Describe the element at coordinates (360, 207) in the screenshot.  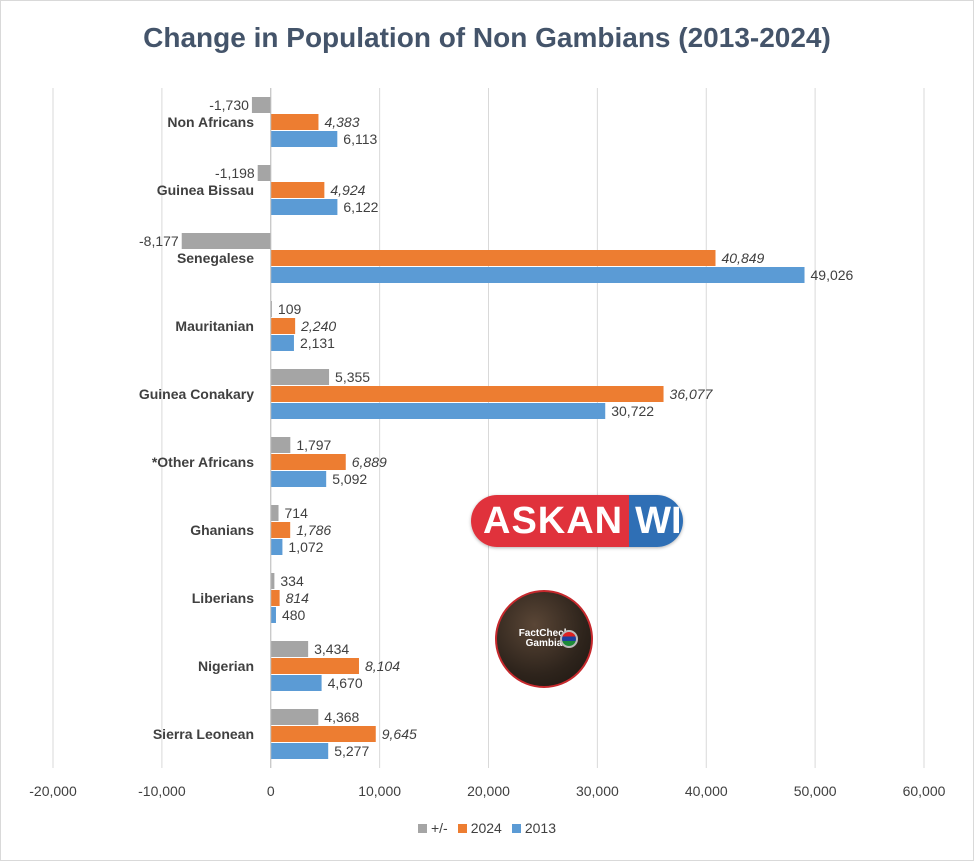
I see `data-label: 6,122` at that location.